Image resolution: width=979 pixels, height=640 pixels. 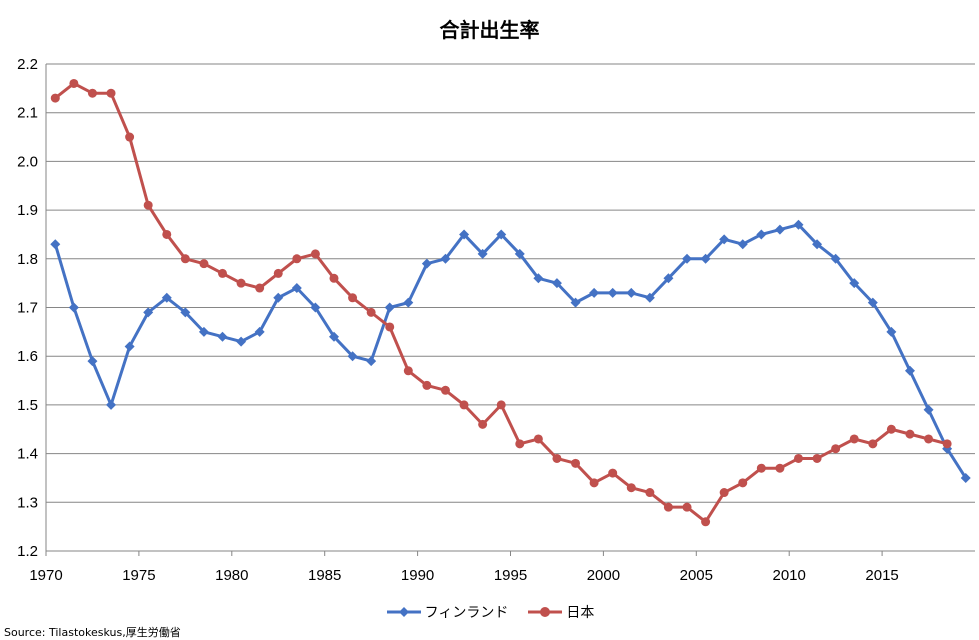 I want to click on source-note: Source: Tilastokeskus,厚生労働省, so click(x=92, y=632).